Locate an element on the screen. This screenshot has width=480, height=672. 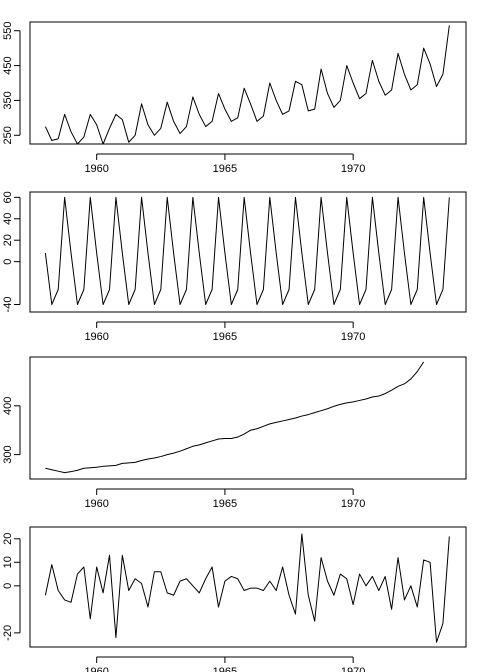
seasonal-x-tick-label: 1960 is located at coordinates (96, 337).